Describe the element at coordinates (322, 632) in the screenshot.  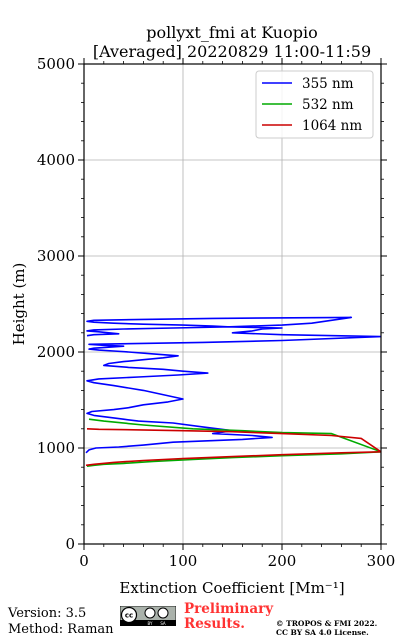
I see `copyright-line-2: CC BY SA 4.0 License.` at that location.